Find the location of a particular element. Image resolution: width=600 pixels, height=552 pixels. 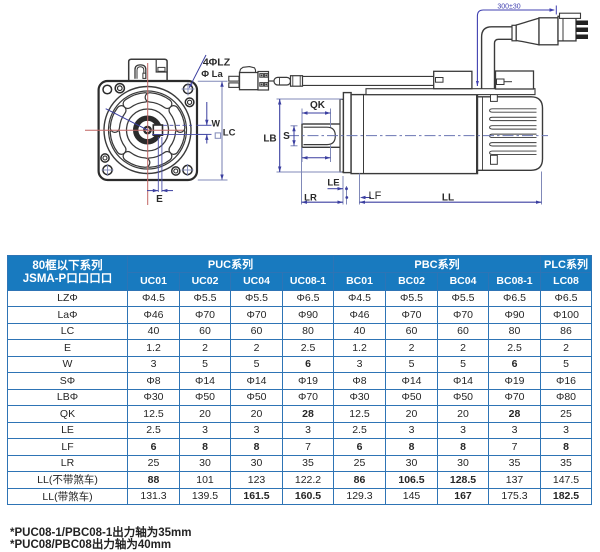

svg-text: QK is located at coordinates (318, 105).